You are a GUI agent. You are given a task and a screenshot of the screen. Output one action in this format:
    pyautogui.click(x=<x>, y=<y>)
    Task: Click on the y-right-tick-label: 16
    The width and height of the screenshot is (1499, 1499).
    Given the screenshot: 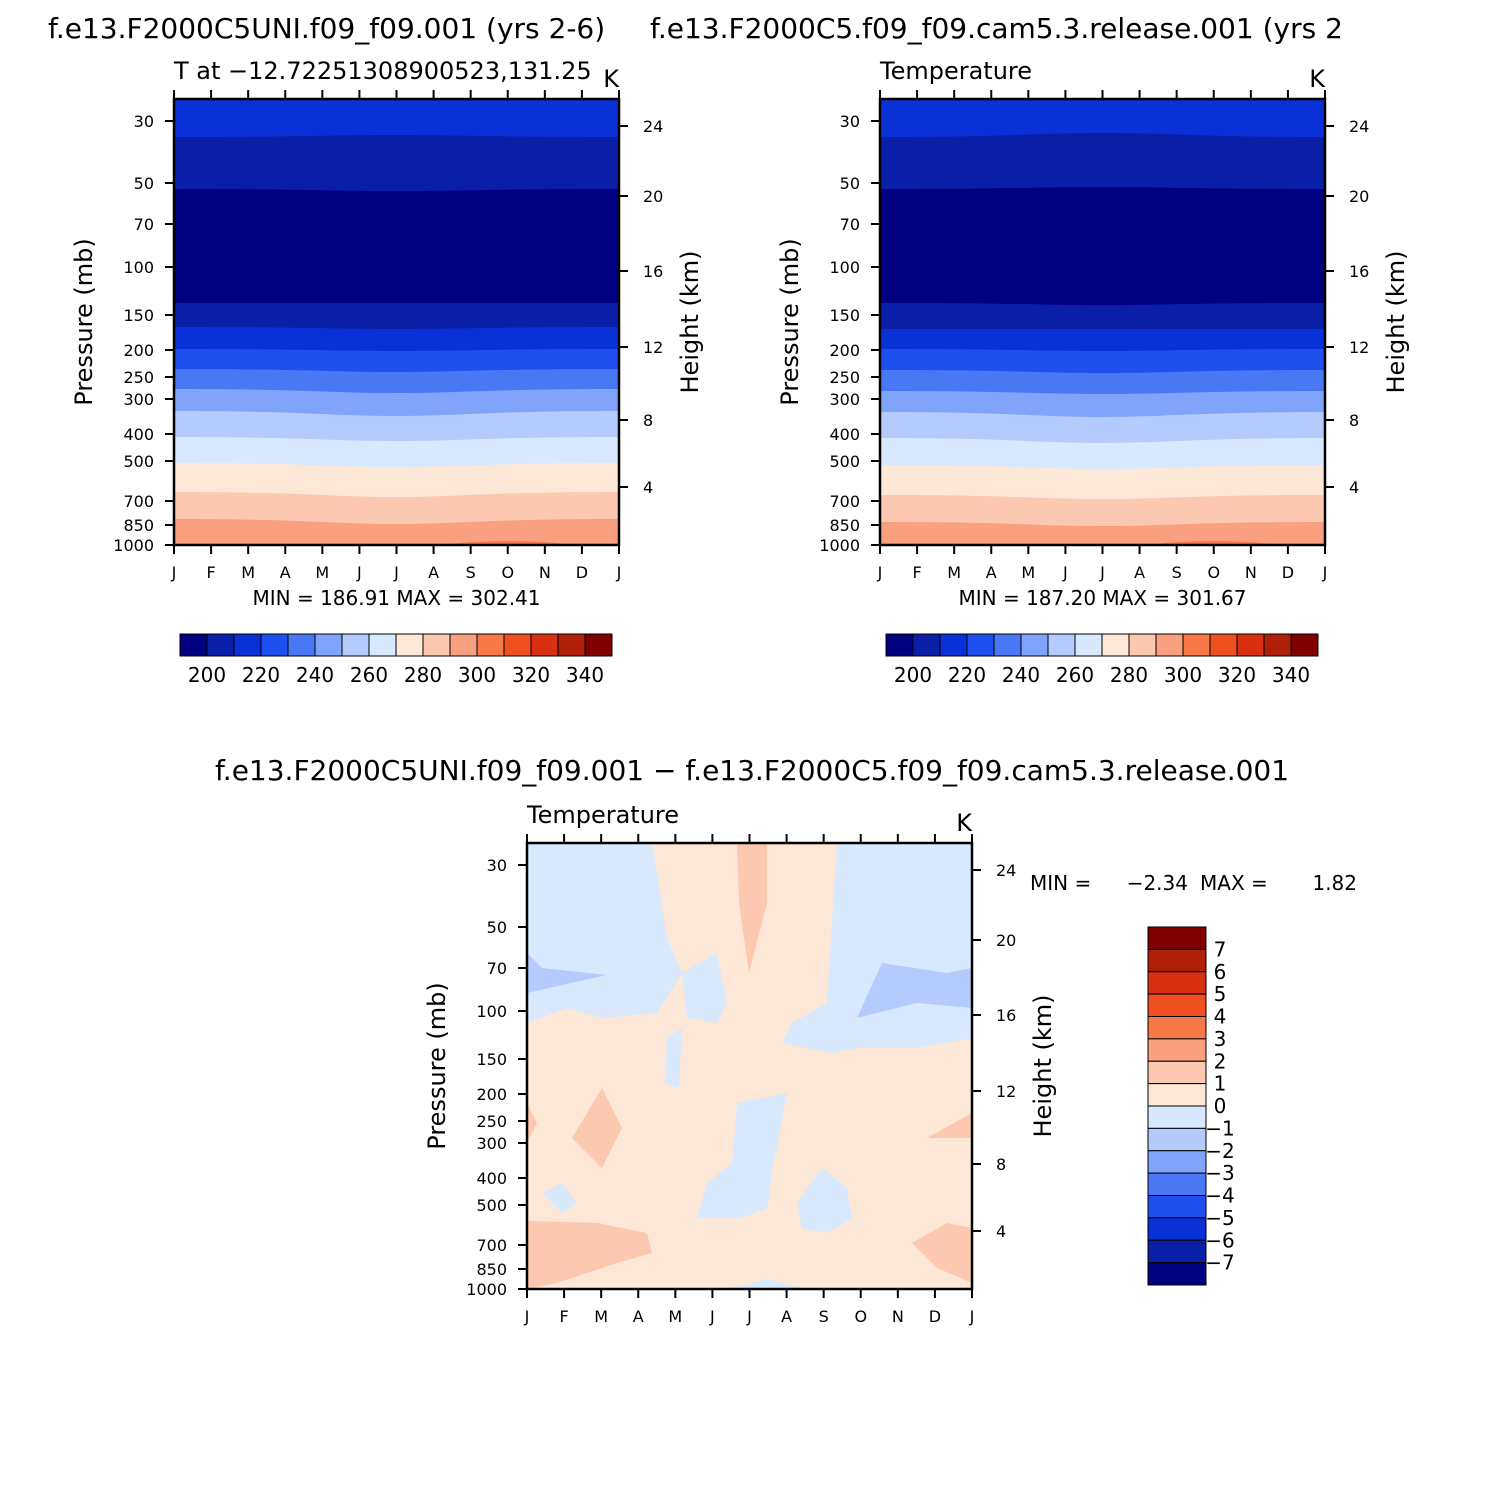 What is the action you would take?
    pyautogui.click(x=653, y=271)
    